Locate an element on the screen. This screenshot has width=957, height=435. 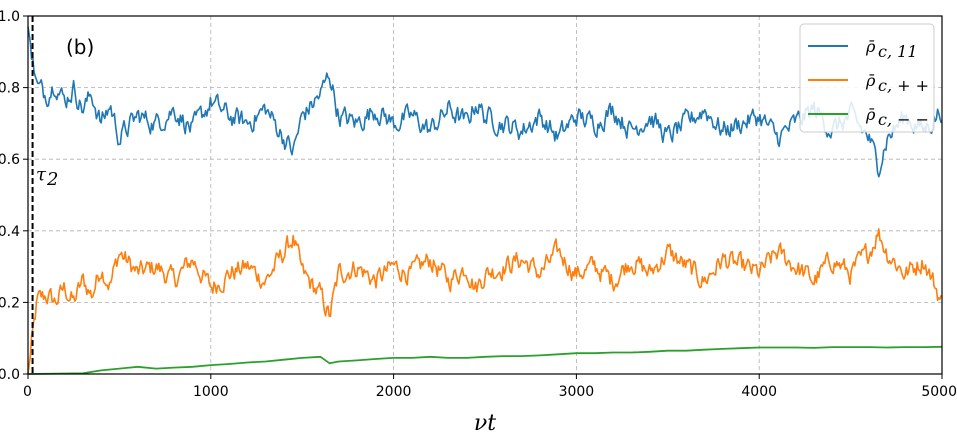
x-tick-label: 5000 is located at coordinates (939, 392).